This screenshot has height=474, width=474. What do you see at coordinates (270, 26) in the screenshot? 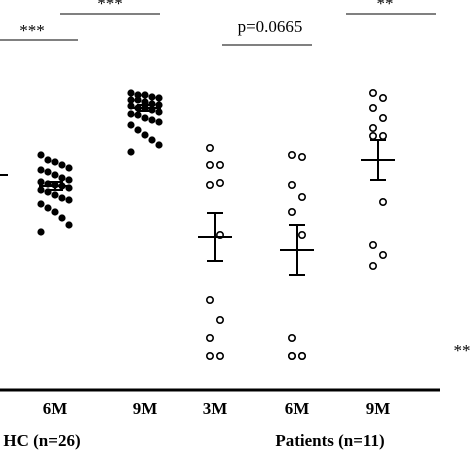
I see `annotation: p=0.0665` at bounding box center [270, 26].